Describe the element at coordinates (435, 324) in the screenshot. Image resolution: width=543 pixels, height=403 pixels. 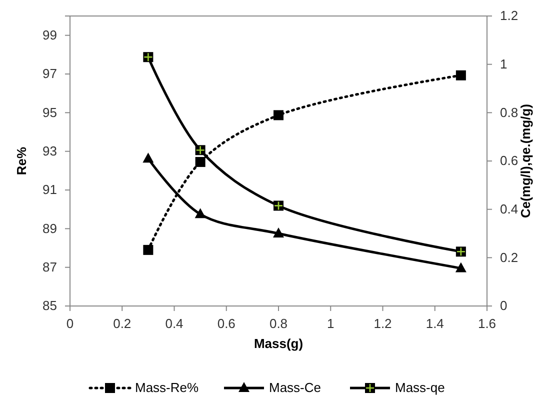
I see `x-tick-label: 1.4` at that location.